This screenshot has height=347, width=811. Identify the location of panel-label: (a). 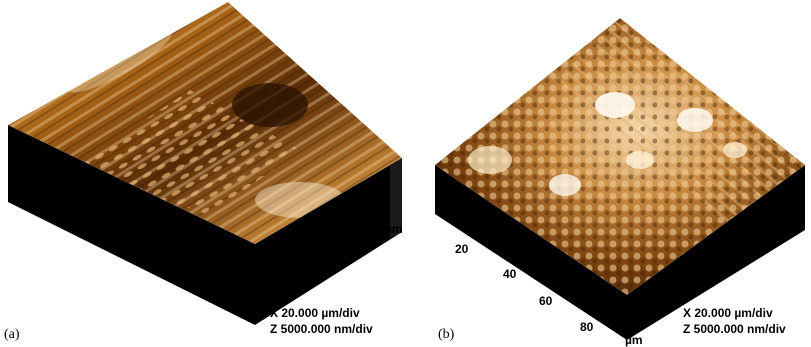
(12, 334).